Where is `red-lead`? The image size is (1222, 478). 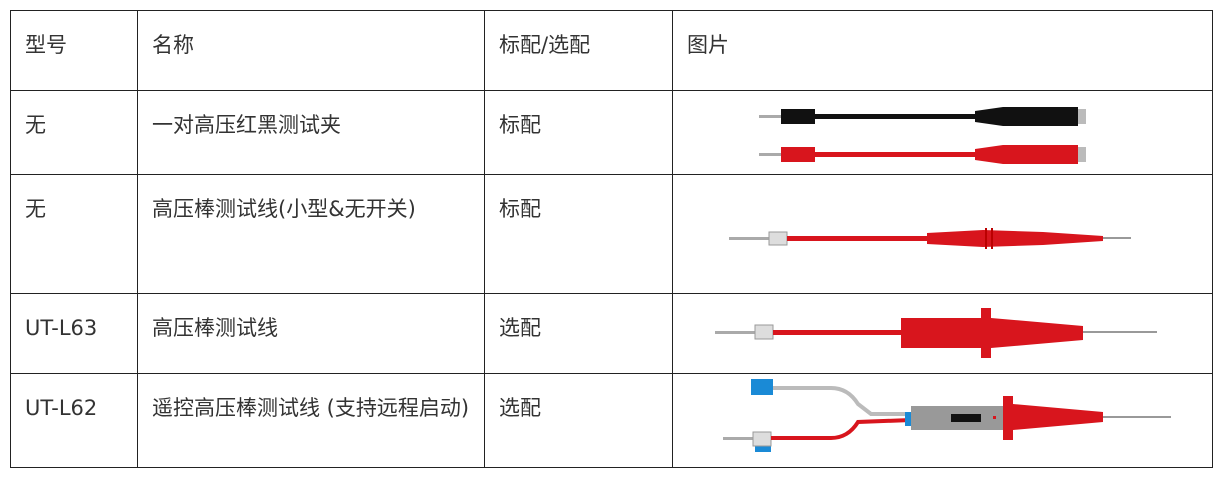
red-lead is located at coordinates (922, 154).